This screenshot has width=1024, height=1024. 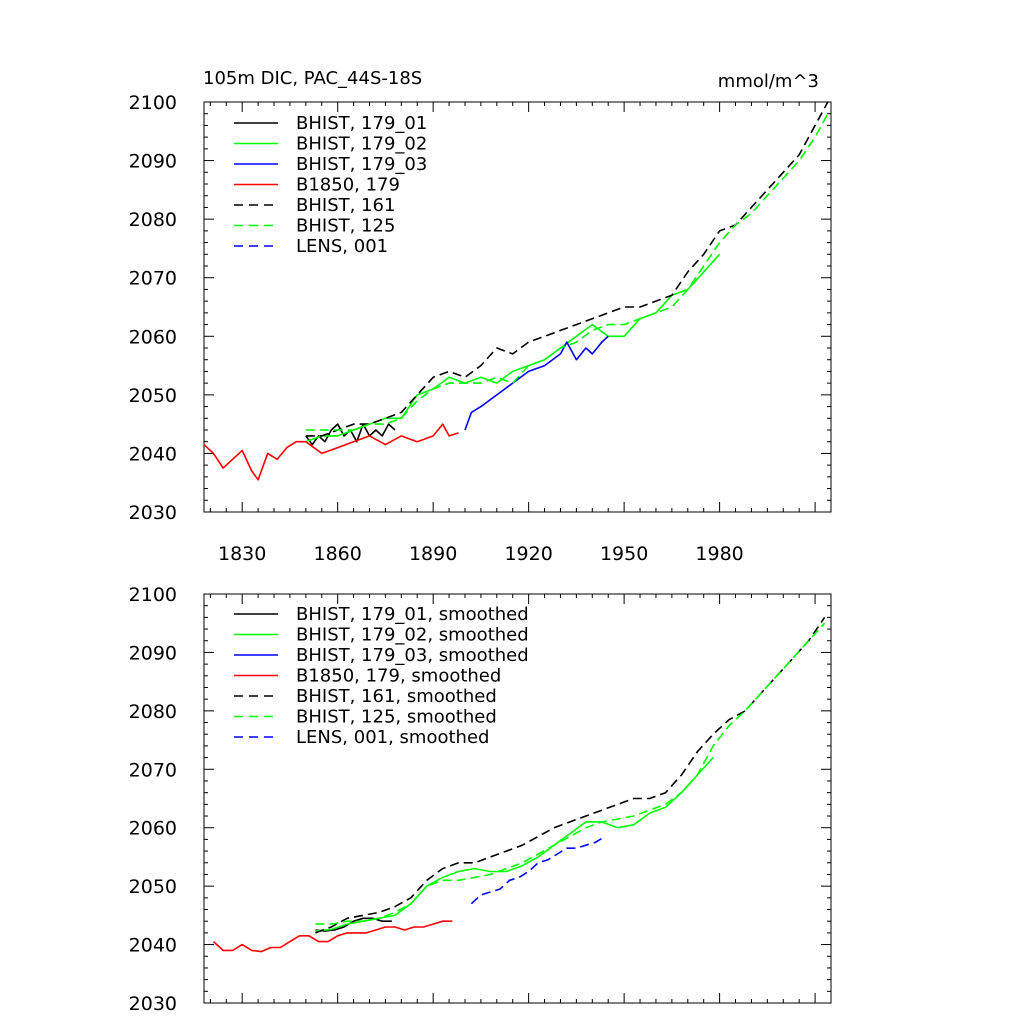 What do you see at coordinates (719, 554) in the screenshot?
I see `x-tick-label: 1980` at bounding box center [719, 554].